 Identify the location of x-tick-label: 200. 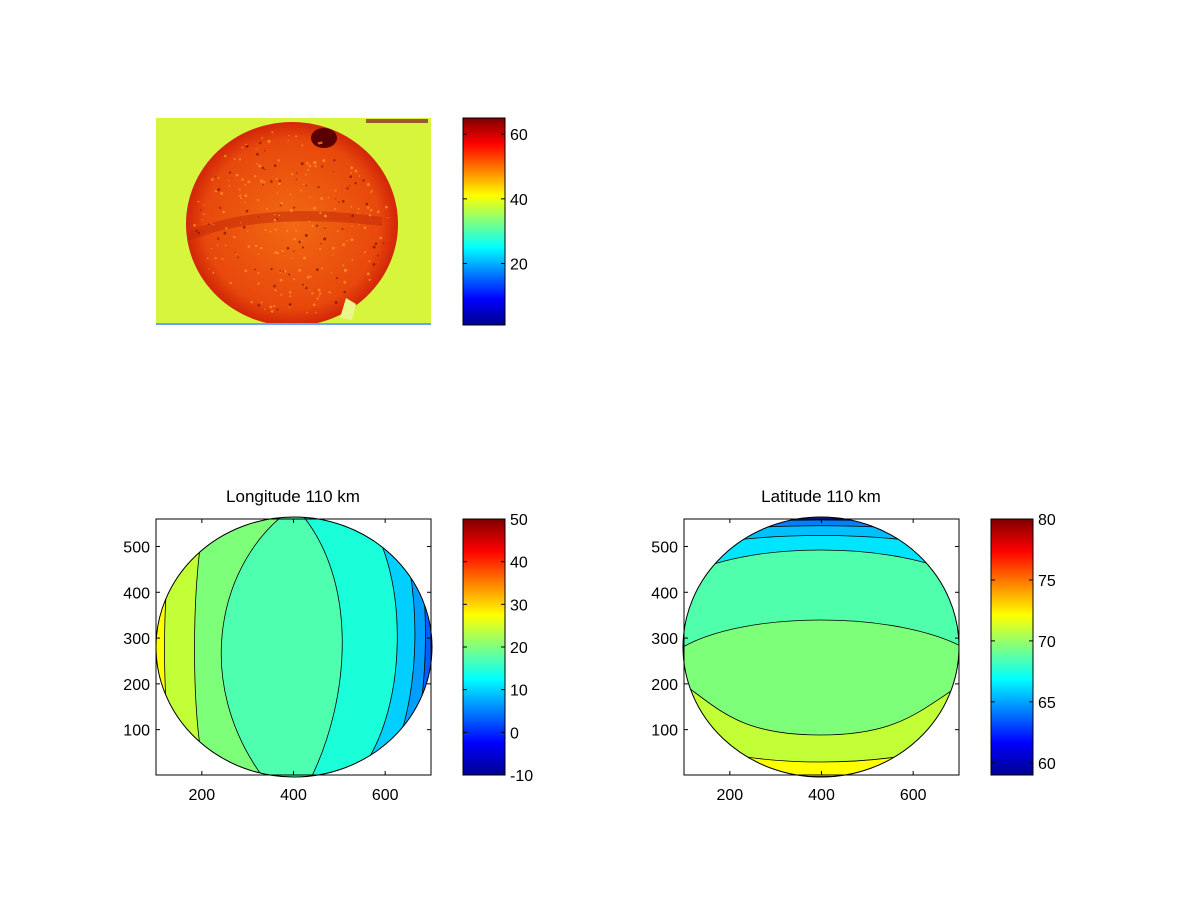
(729, 795).